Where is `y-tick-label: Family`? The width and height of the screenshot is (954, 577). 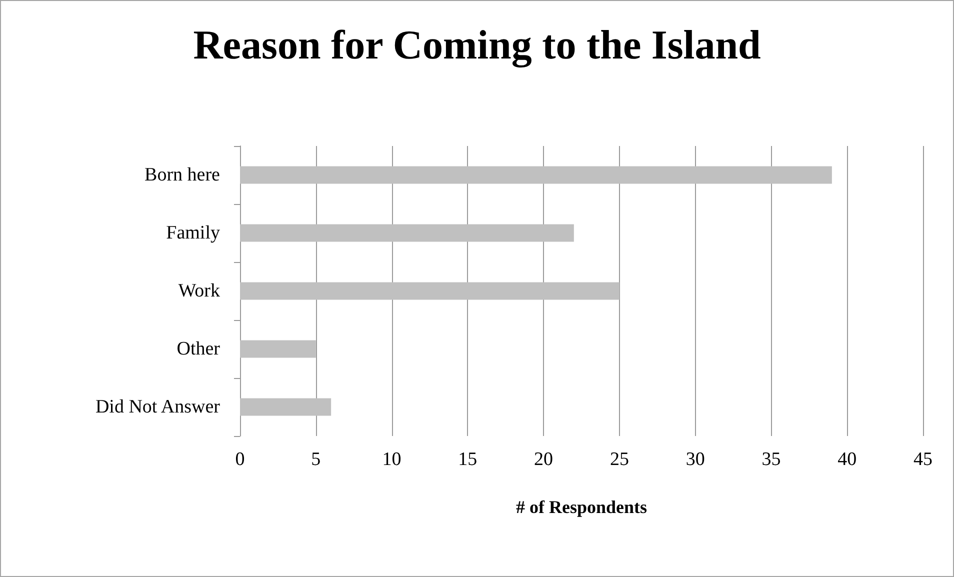
y-tick-label: Family is located at coordinates (193, 233).